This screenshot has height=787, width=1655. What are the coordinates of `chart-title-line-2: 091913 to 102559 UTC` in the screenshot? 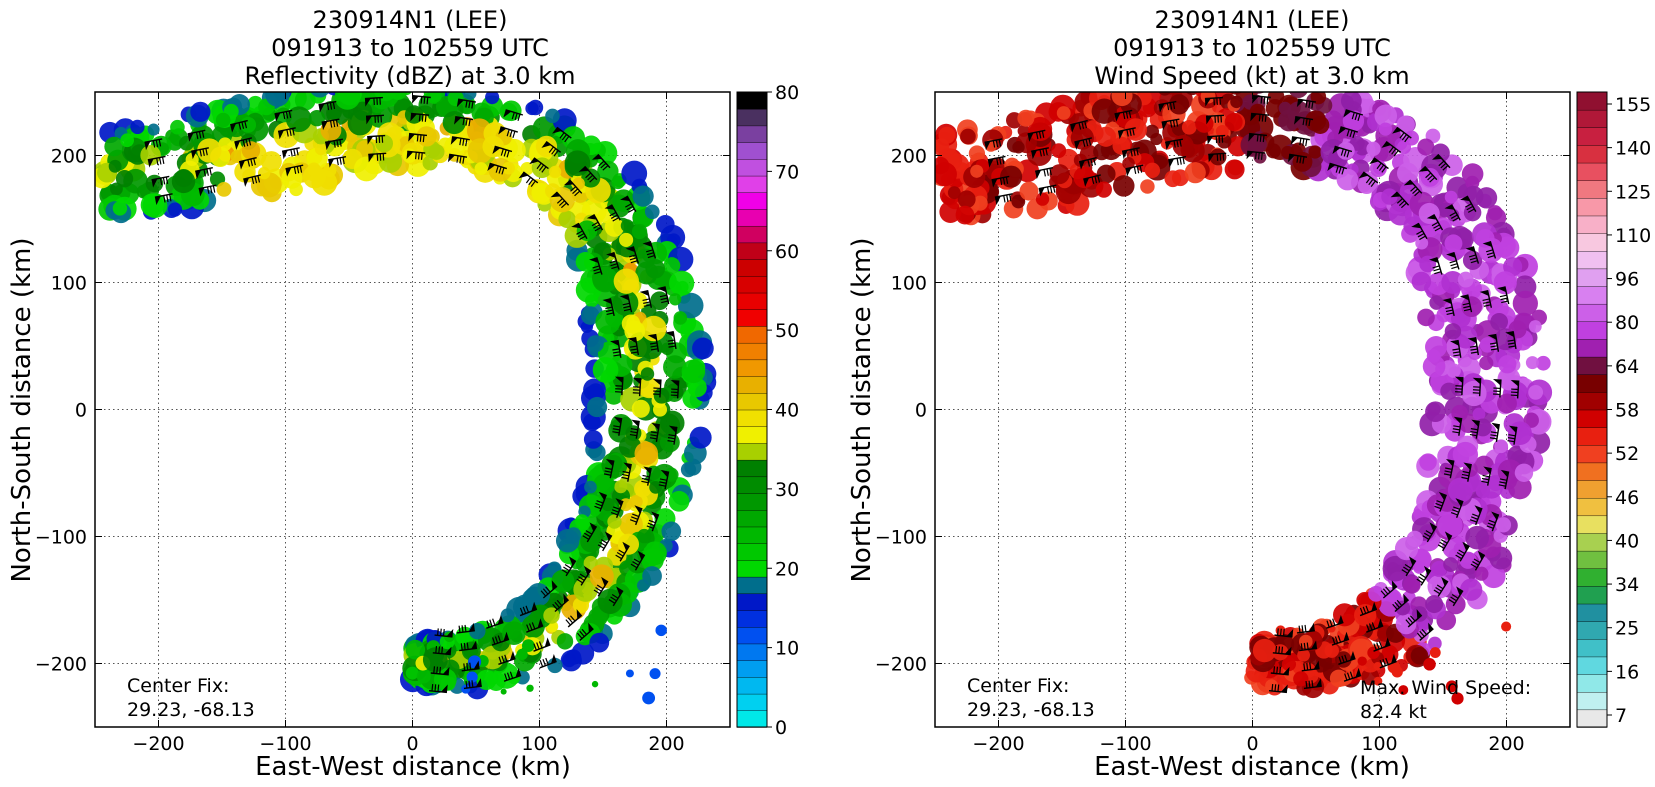 It's located at (1252, 48).